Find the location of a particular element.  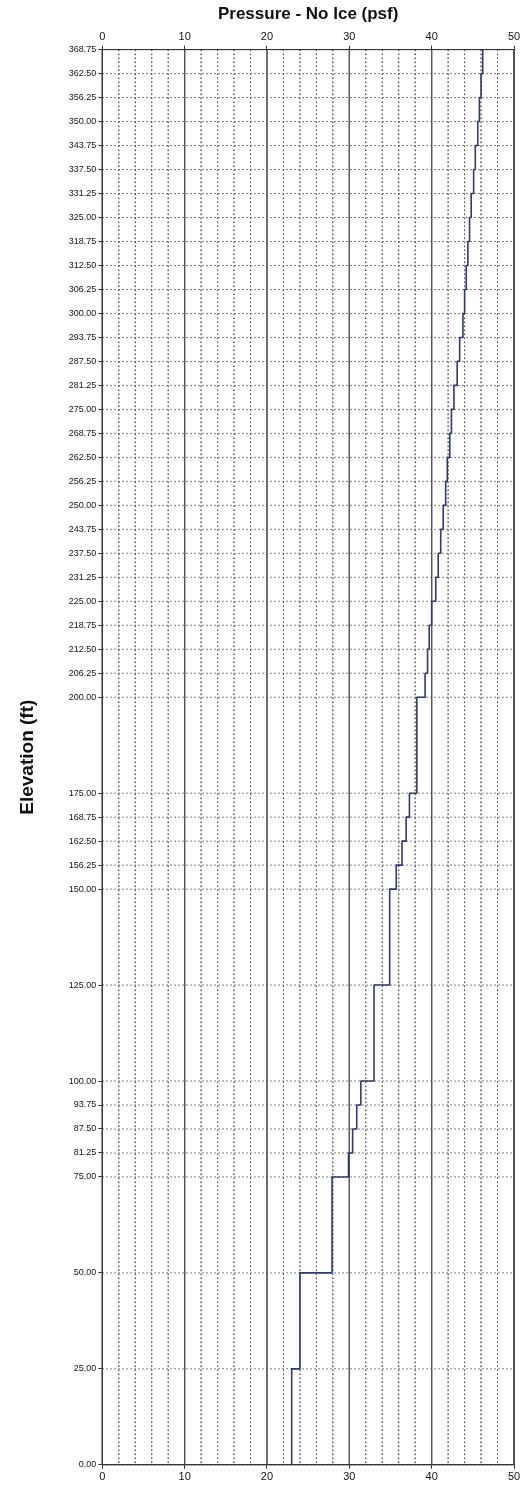

y-tick-label: 300.00 is located at coordinates (82, 312).